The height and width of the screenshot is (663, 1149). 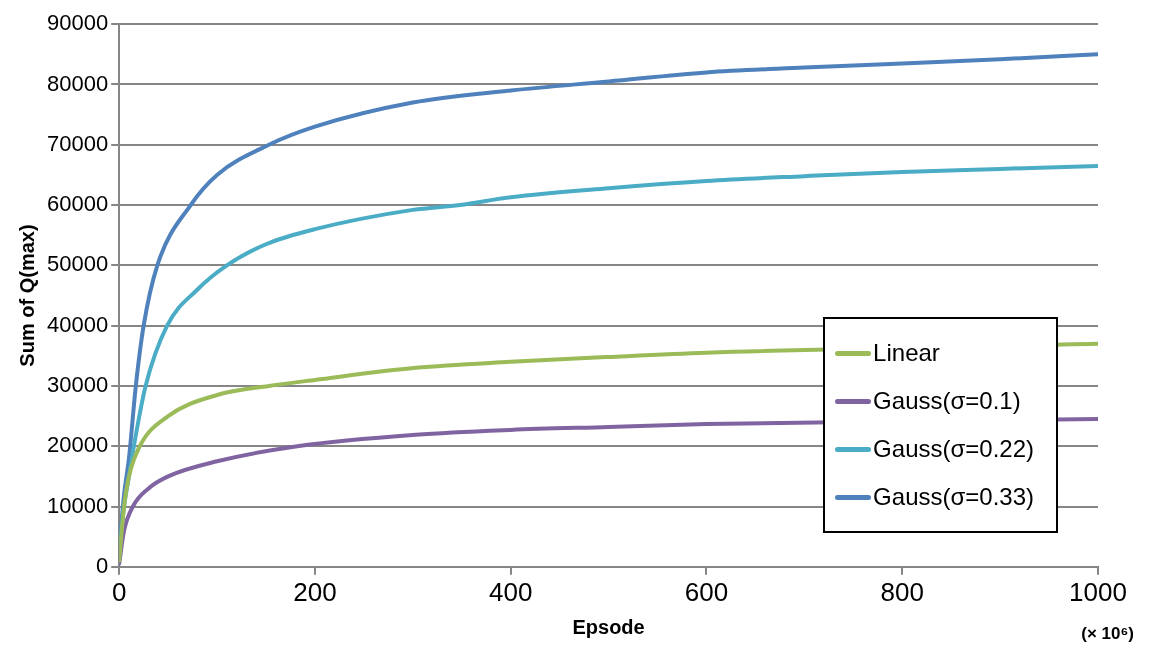 I want to click on legend-label: Gauss(σ=0.1), so click(x=947, y=401).